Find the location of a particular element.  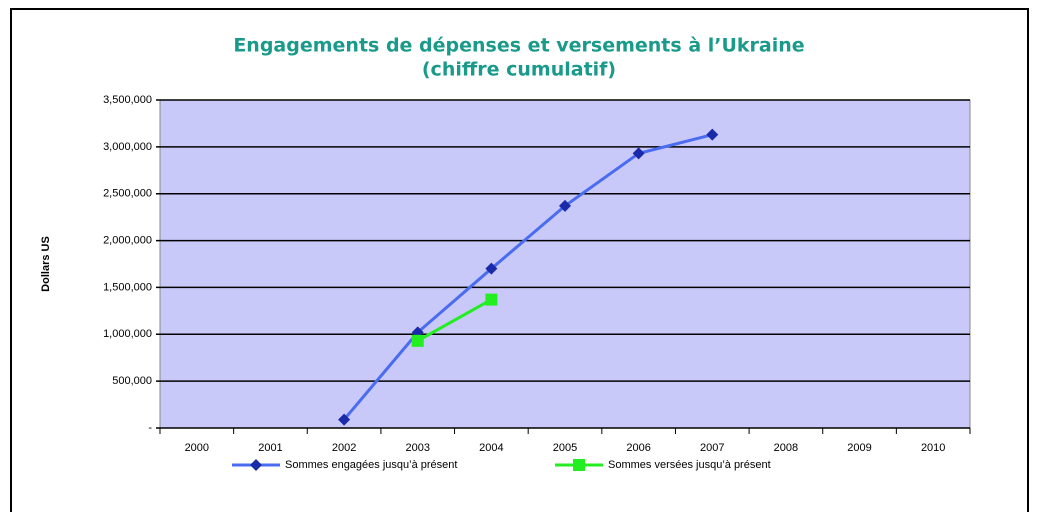

x-tick-label: 2006 is located at coordinates (638, 448).